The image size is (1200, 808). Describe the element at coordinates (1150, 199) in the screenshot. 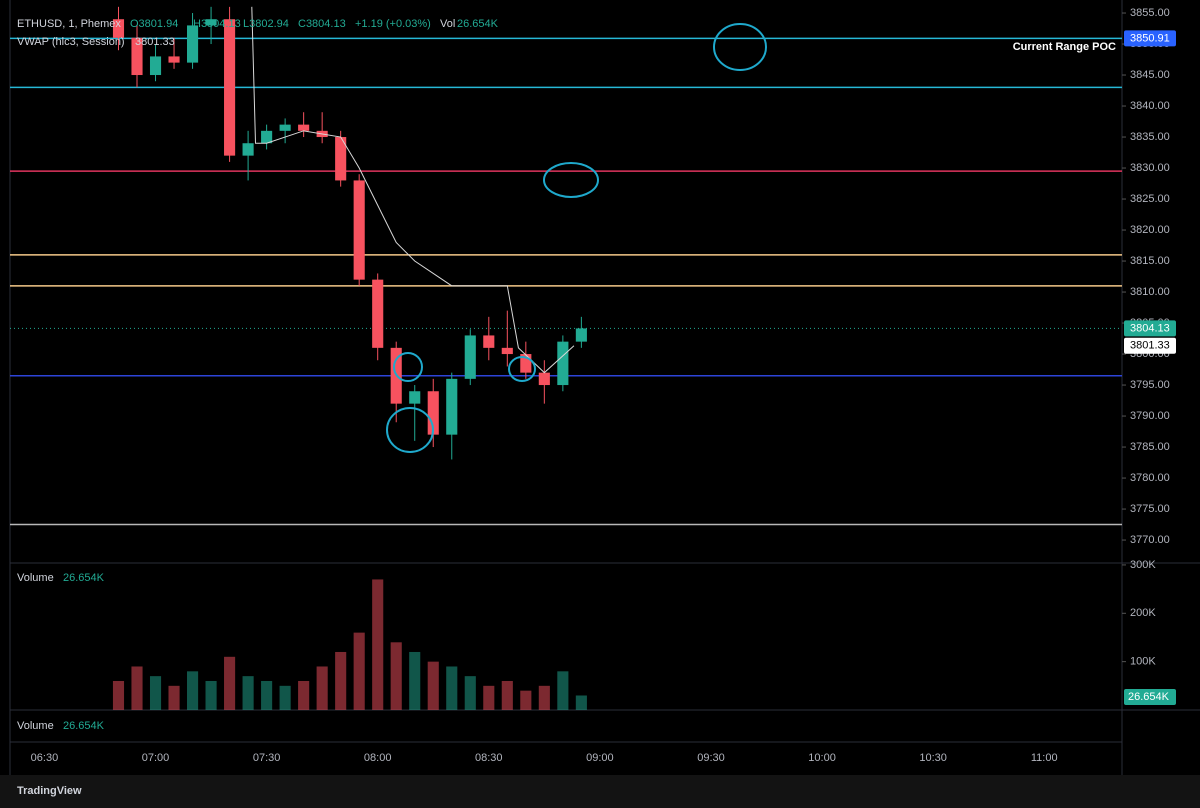

I see `y-tick-label: 3825.00` at that location.